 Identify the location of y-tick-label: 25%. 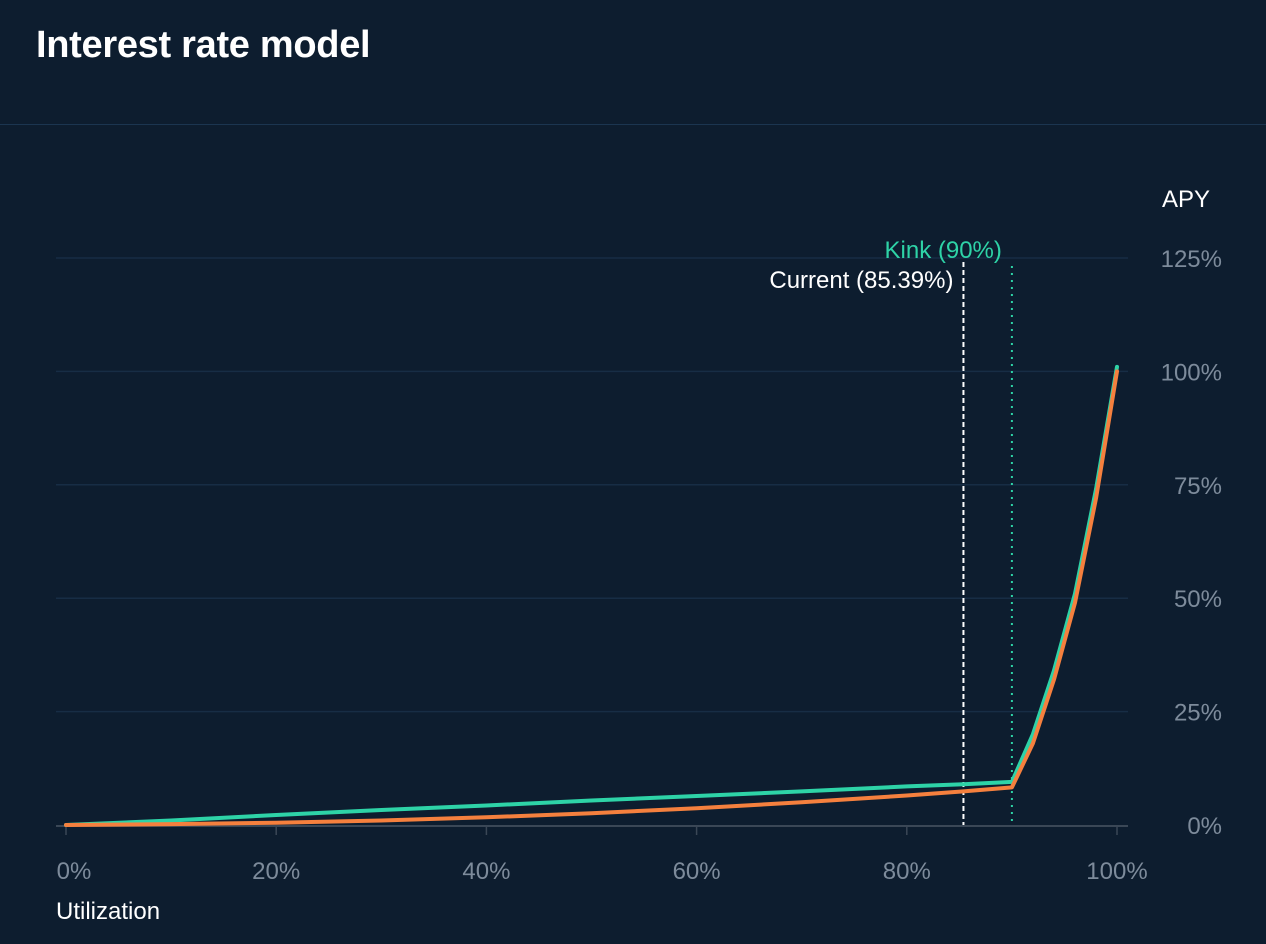
(1198, 713).